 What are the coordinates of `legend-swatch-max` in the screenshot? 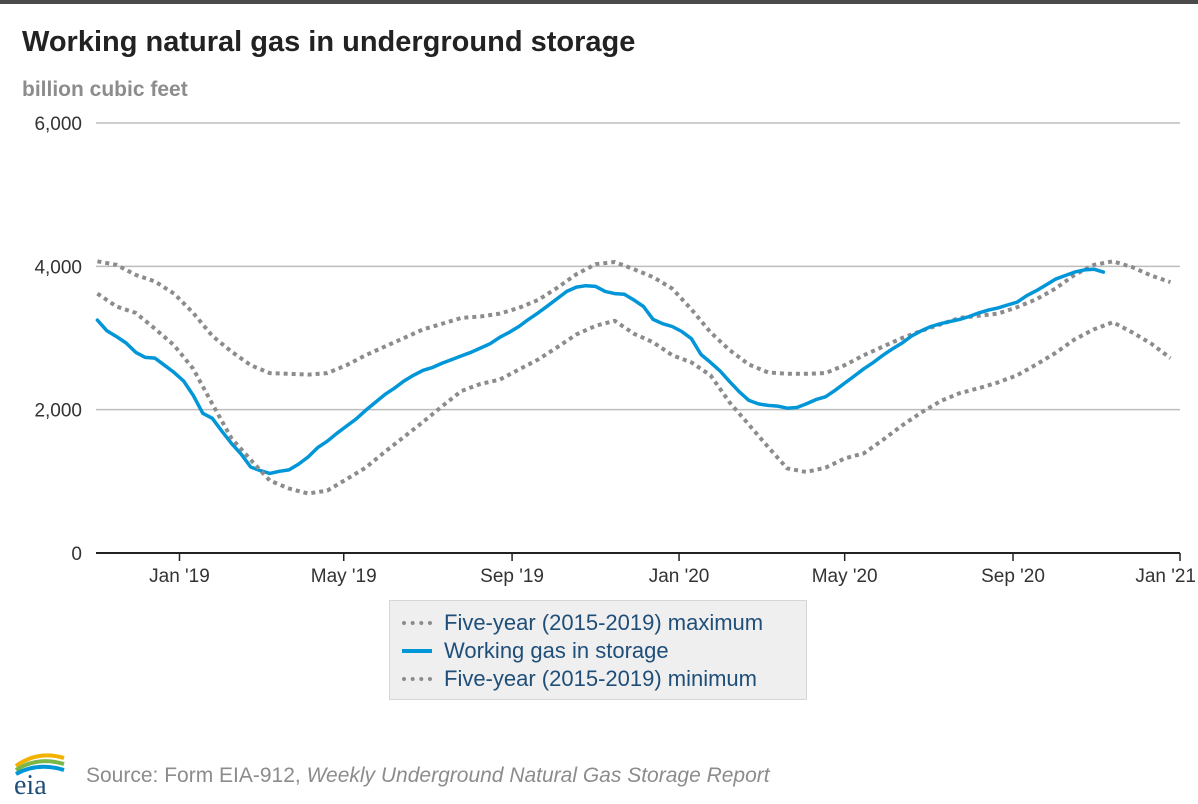 It's located at (417, 623).